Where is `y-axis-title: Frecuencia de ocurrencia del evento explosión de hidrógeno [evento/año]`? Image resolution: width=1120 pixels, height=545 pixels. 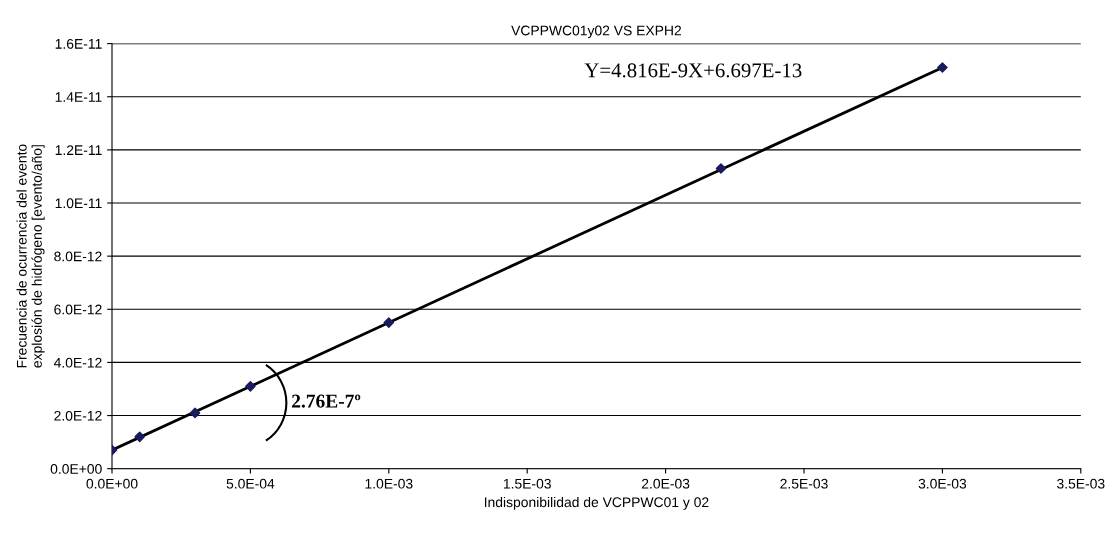 y-axis-title: Frecuencia de ocurrencia del evento explosión de hidrógeno [evento/año] is located at coordinates (30, 256).